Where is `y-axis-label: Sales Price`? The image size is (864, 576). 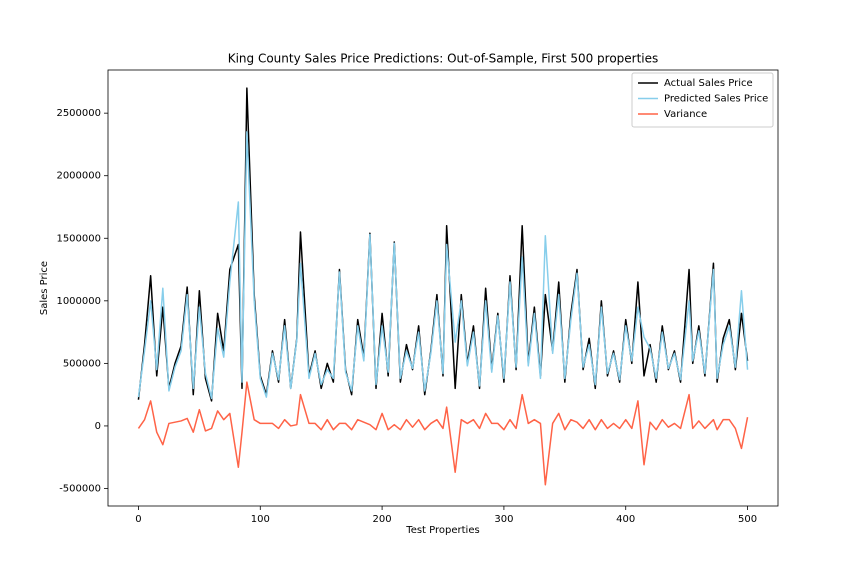 y-axis-label: Sales Price is located at coordinates (44, 288).